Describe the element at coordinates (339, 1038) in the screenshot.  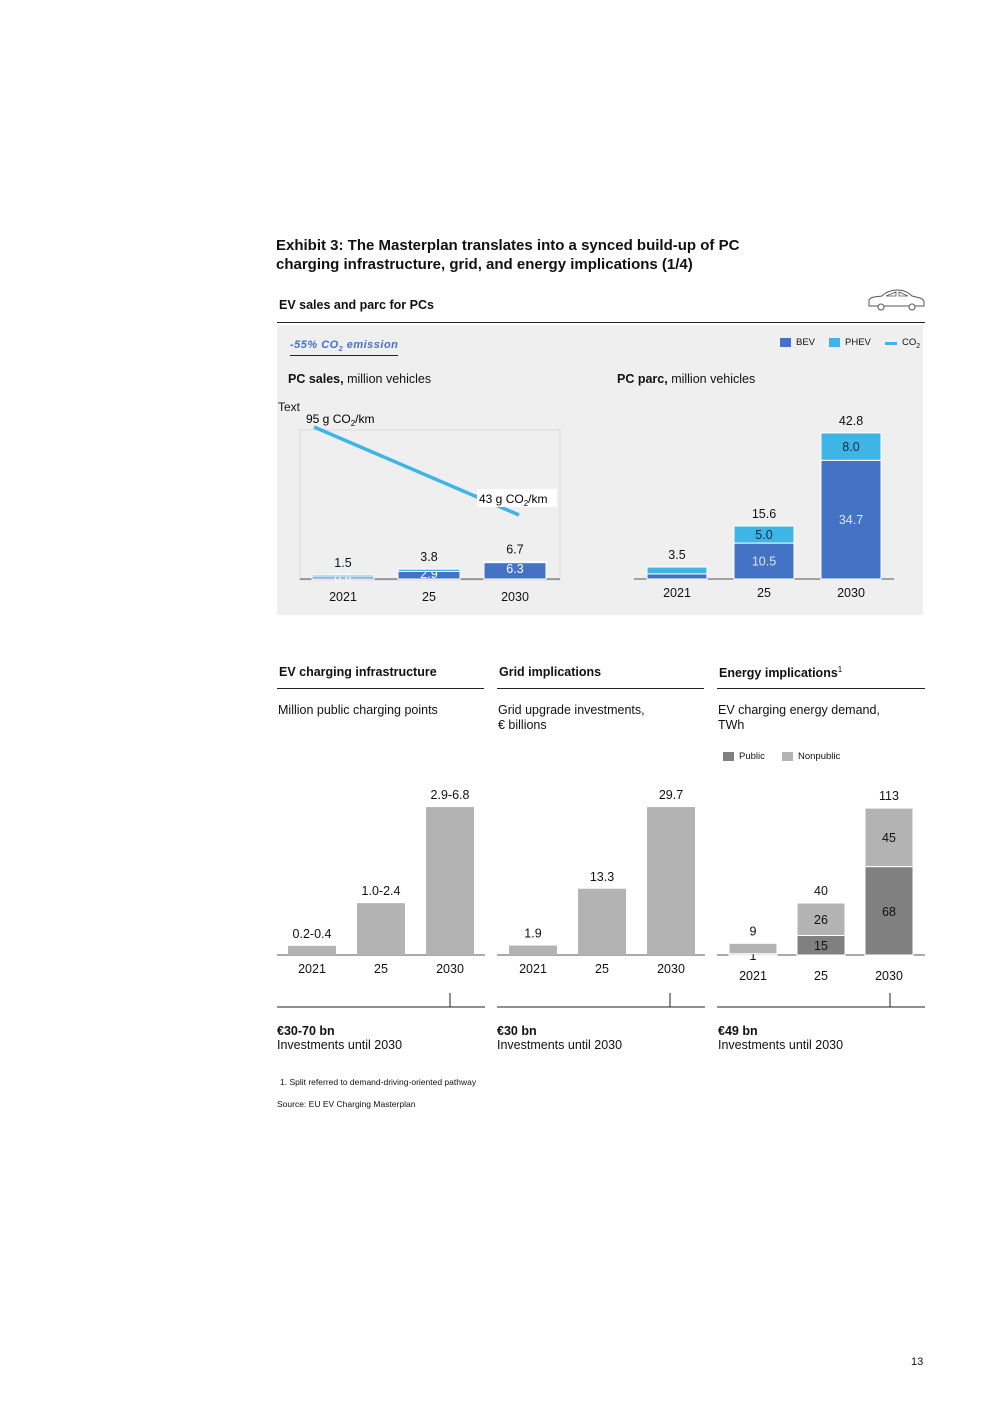
I see `col1-investment: €30-70 bn Investments until 2030` at that location.